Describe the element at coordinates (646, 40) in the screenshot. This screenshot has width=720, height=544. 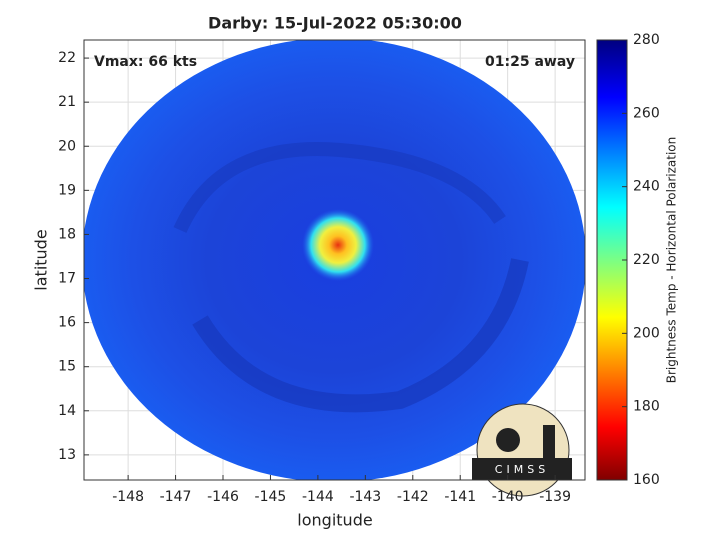
I see `colorbar-tick-label: 280` at that location.